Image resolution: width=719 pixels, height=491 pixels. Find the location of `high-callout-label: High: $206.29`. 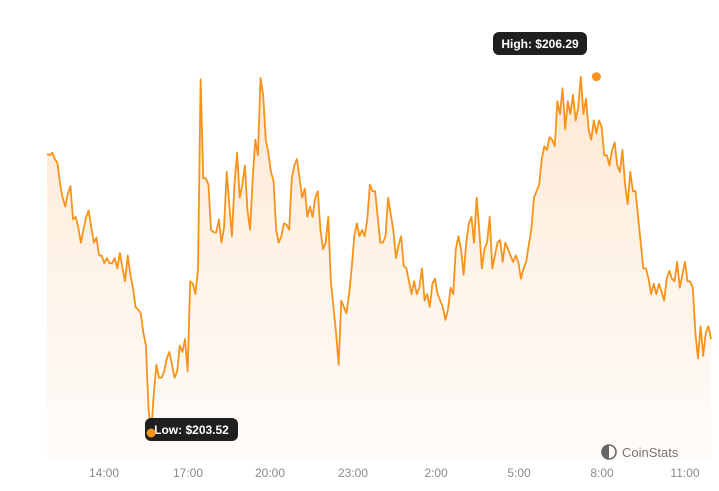

high-callout-label: High: $206.29 is located at coordinates (540, 44).